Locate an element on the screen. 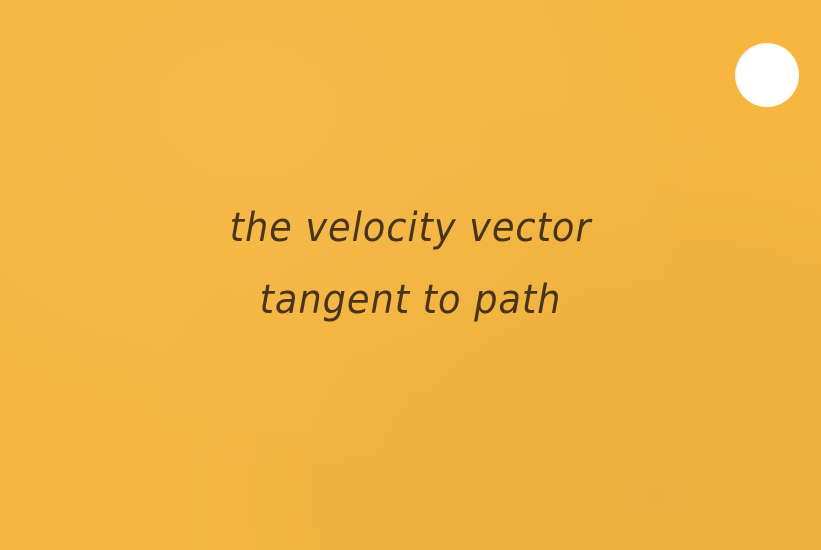  card-text-line-2: tangent to path is located at coordinates (410, 300).